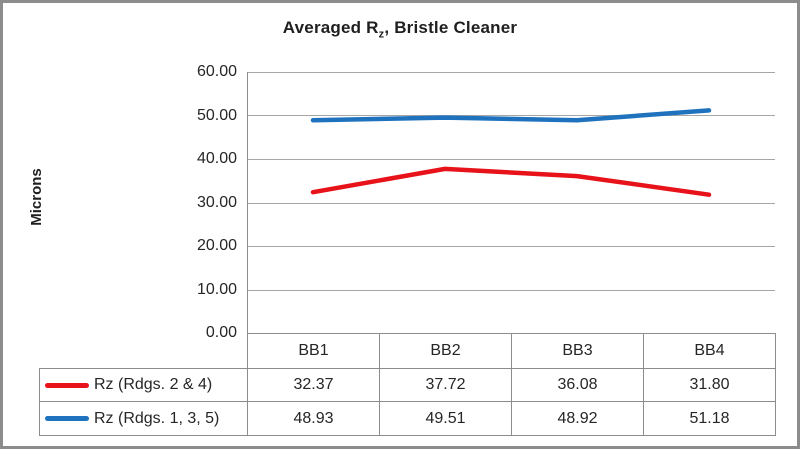  I want to click on chart-title: Averaged Rz, Bristle Cleaner, so click(400, 29).